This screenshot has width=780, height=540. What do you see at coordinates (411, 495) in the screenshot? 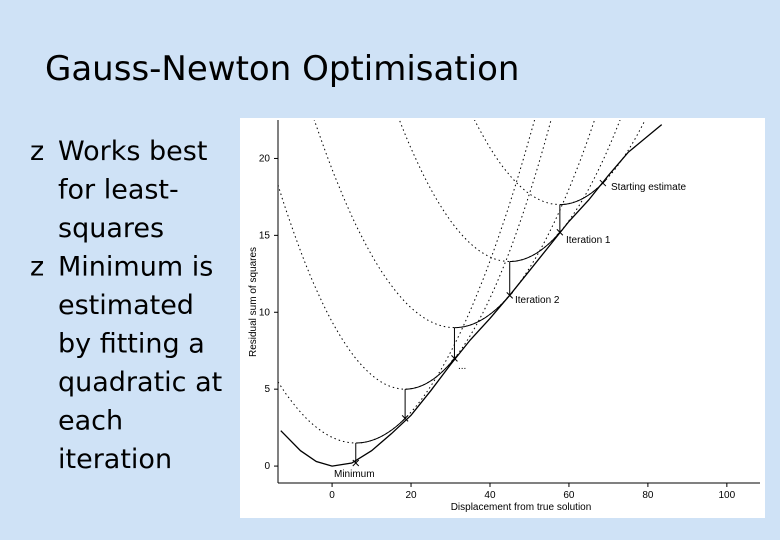
I see `x-tick-label: 20` at bounding box center [411, 495].